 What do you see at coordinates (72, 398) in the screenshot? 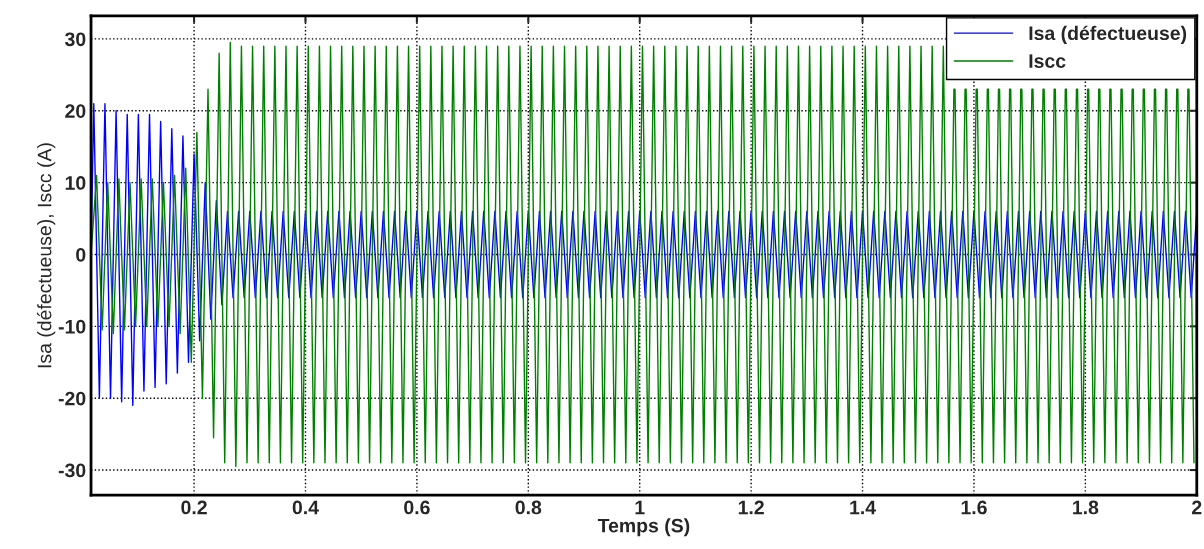
I see `y-tick-label: -20` at bounding box center [72, 398].